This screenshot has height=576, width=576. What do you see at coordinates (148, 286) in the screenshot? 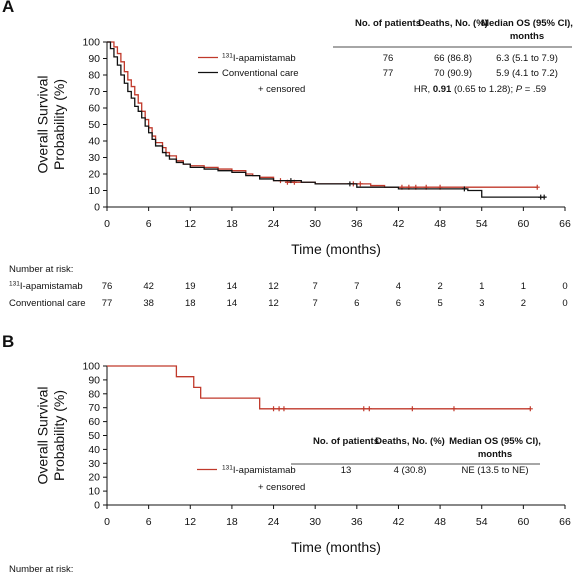
I see `risk-value: 42` at bounding box center [148, 286].